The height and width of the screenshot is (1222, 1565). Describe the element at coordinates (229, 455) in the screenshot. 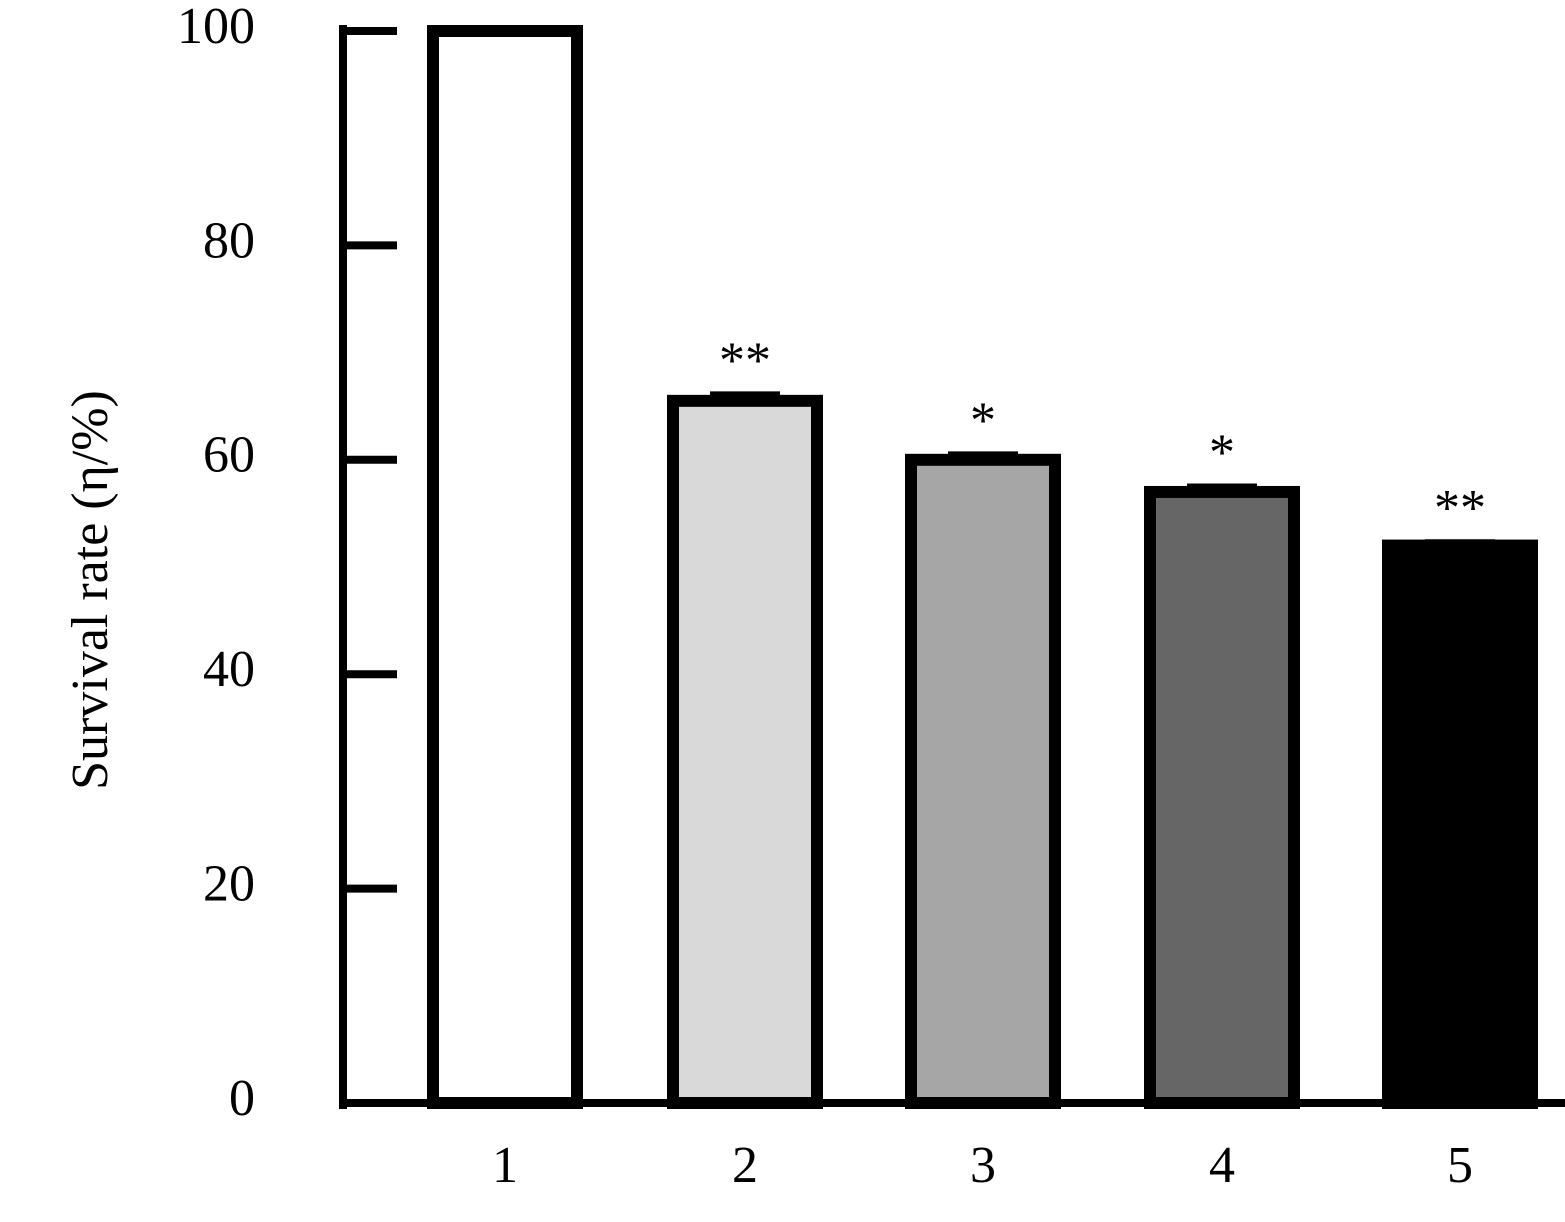

I see `y-tick-label: 60` at that location.